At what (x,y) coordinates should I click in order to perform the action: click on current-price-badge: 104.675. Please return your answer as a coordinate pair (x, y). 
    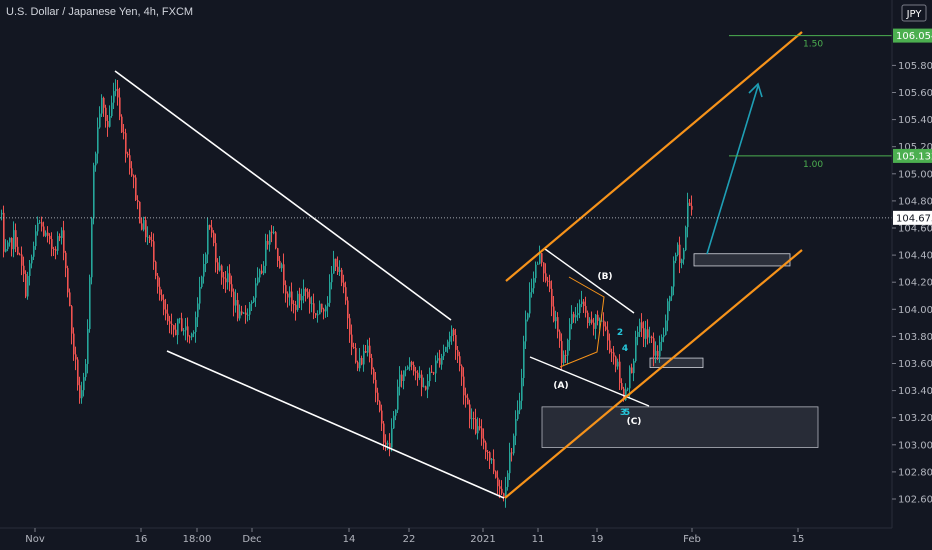
    Looking at the image, I should click on (914, 218).